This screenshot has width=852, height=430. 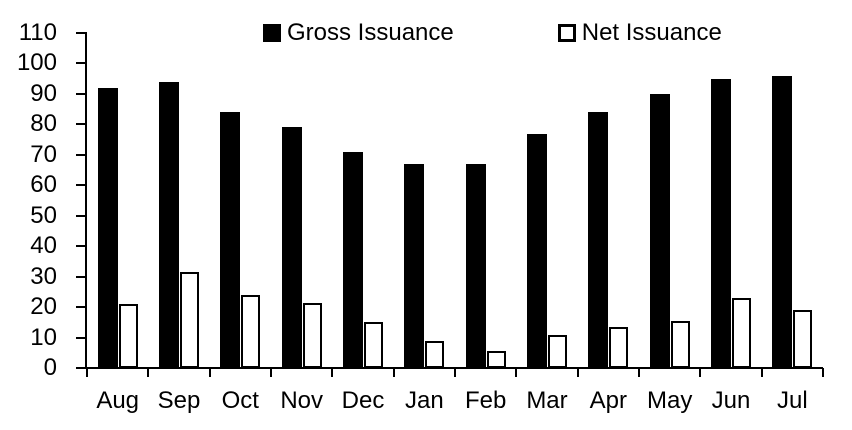 I want to click on x-axis-category-label: Mar, so click(x=547, y=400).